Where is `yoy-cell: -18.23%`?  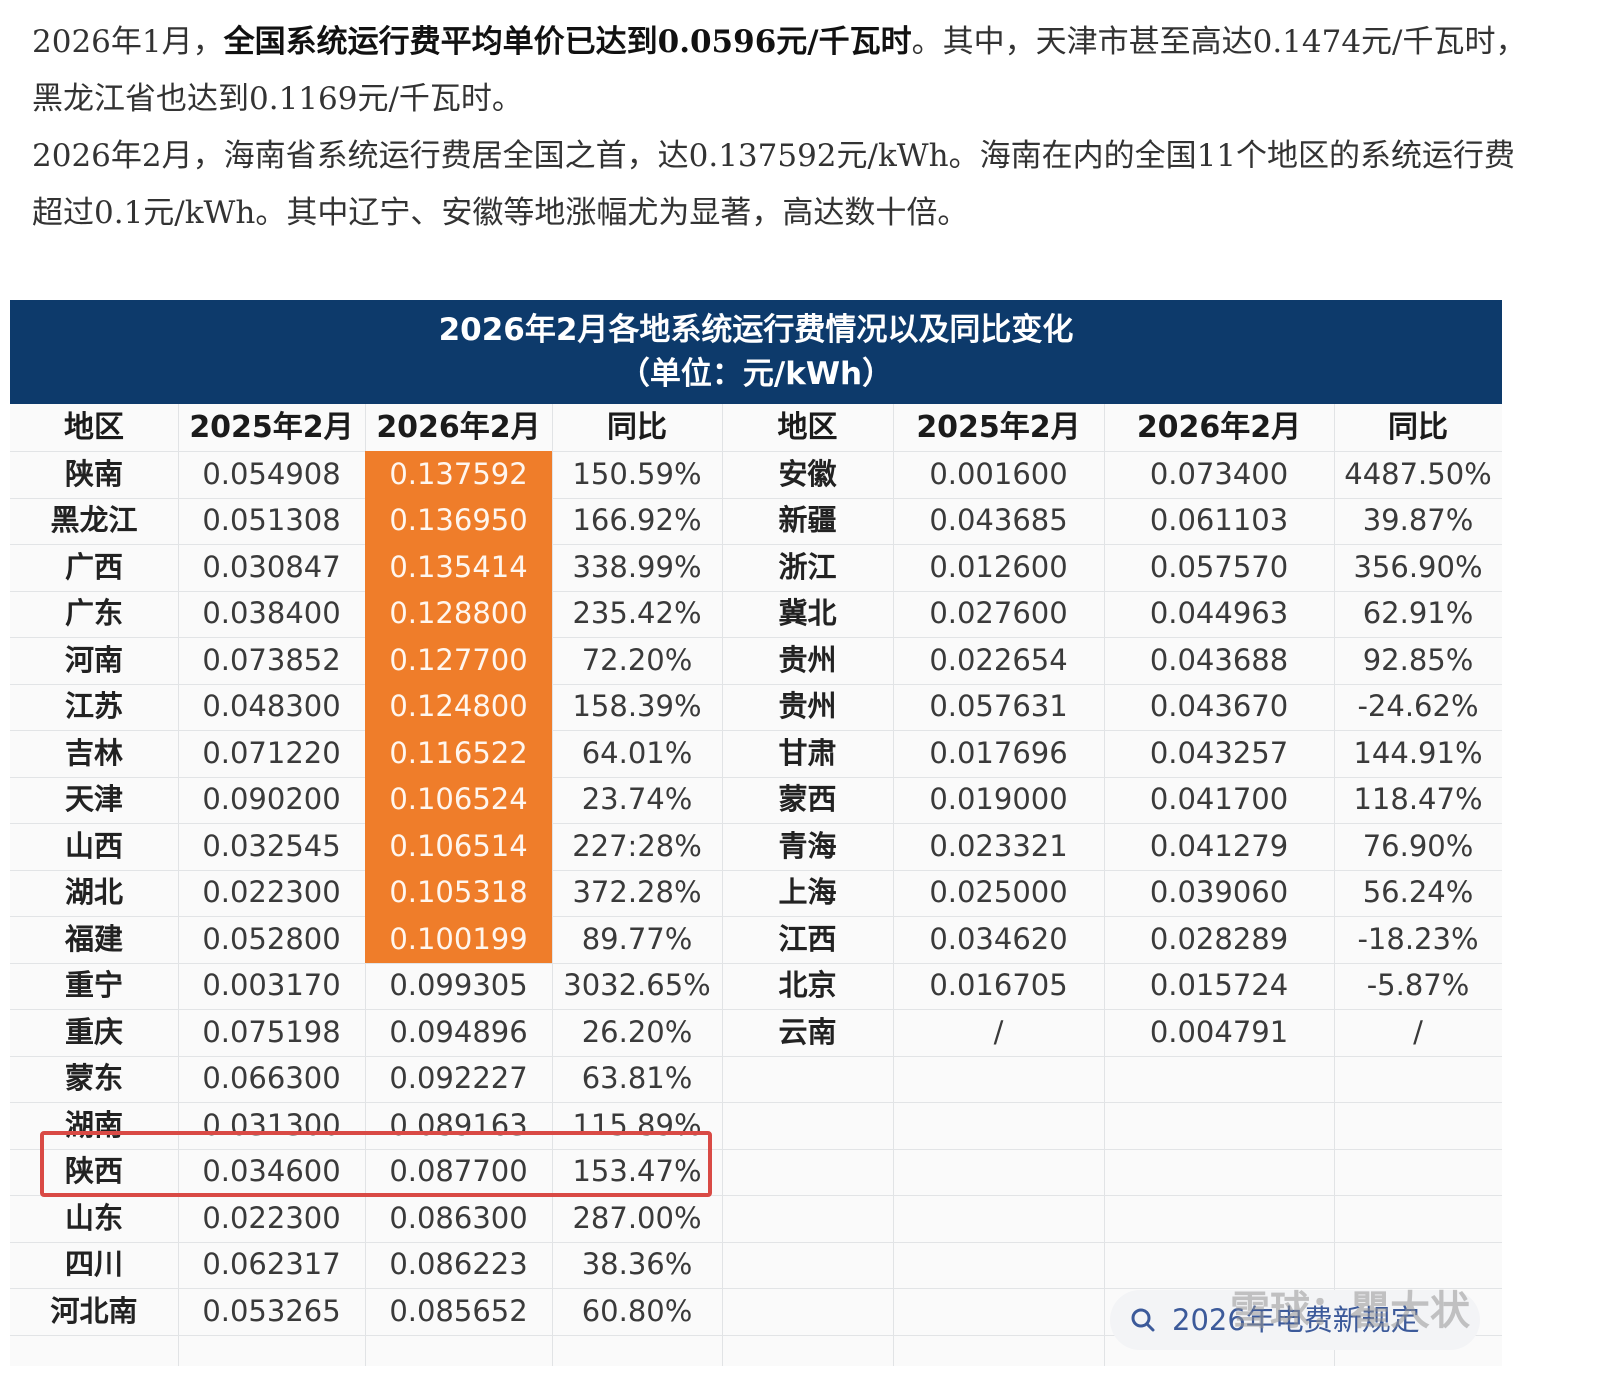
yoy-cell: -18.23% is located at coordinates (1418, 938).